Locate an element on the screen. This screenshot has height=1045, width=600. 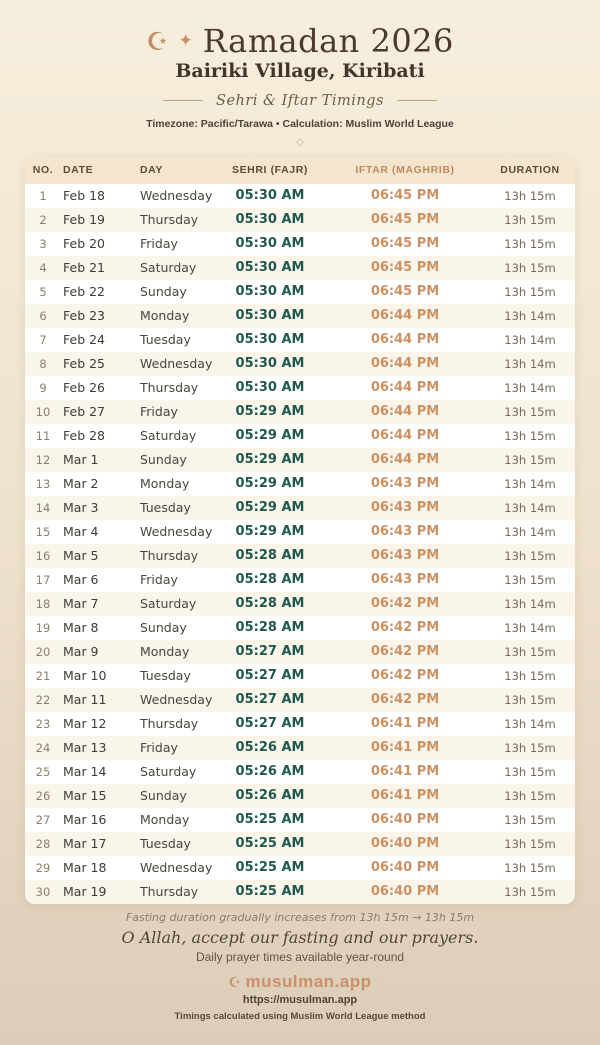
table-row: 12 Mar 1 Sunday 05:29 AM 06:44 PM 13h 15m is located at coordinates (300, 459).